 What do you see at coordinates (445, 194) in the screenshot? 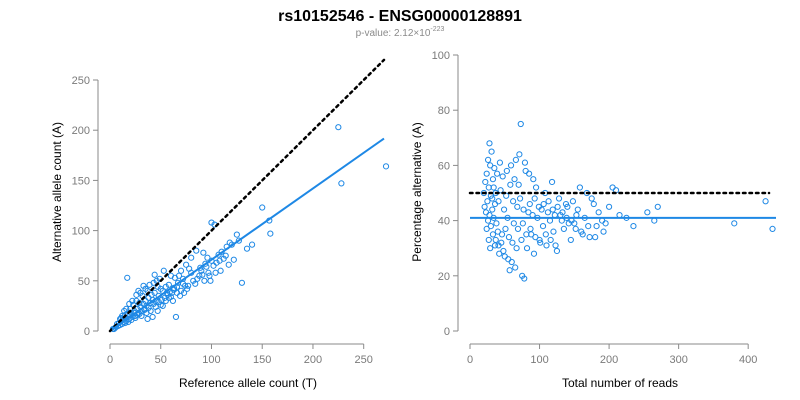
I see `right-y-axis: 0 20 40 60 80 100` at bounding box center [445, 194].